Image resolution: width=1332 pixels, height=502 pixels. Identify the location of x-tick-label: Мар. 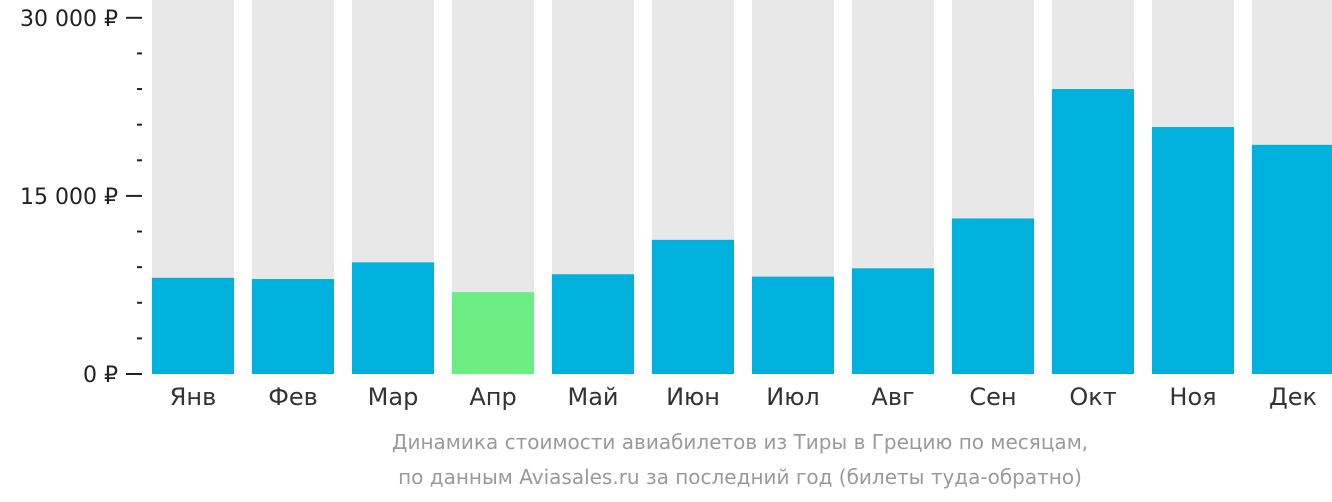
(393, 397).